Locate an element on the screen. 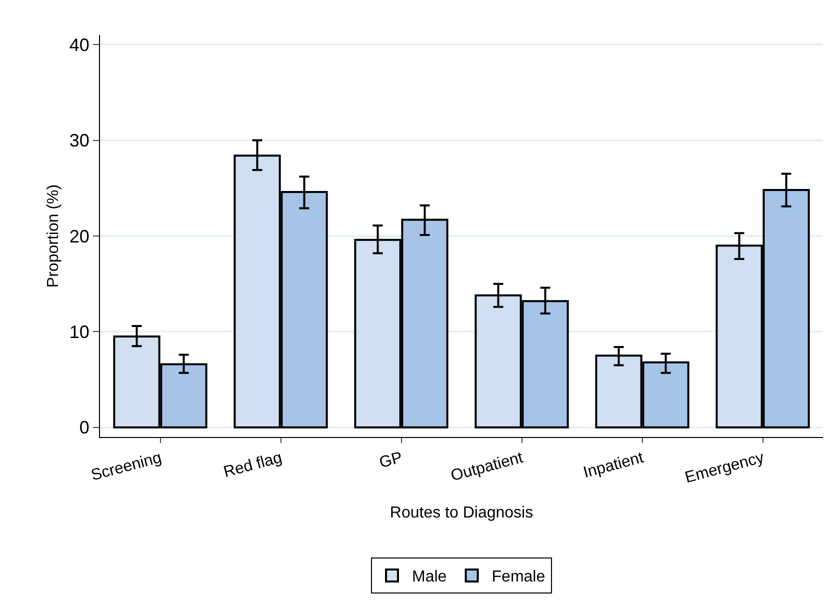  y-tick-label: 10 is located at coordinates (79, 332).